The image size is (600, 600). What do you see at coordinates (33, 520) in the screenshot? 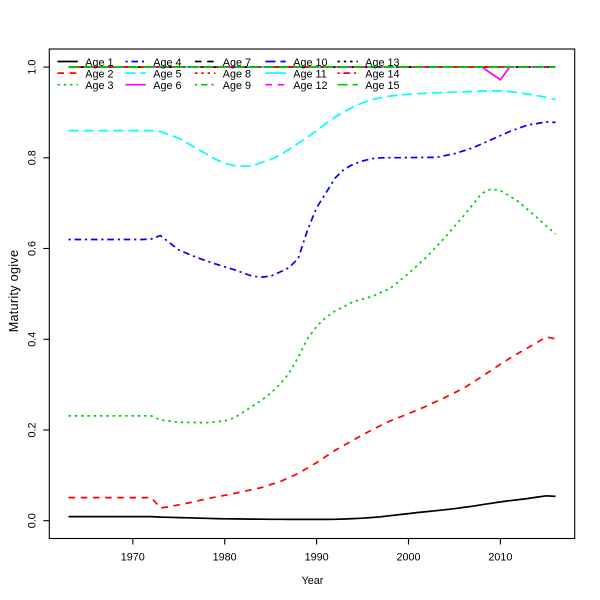
I see `svg-text: 0.0` at bounding box center [33, 520].